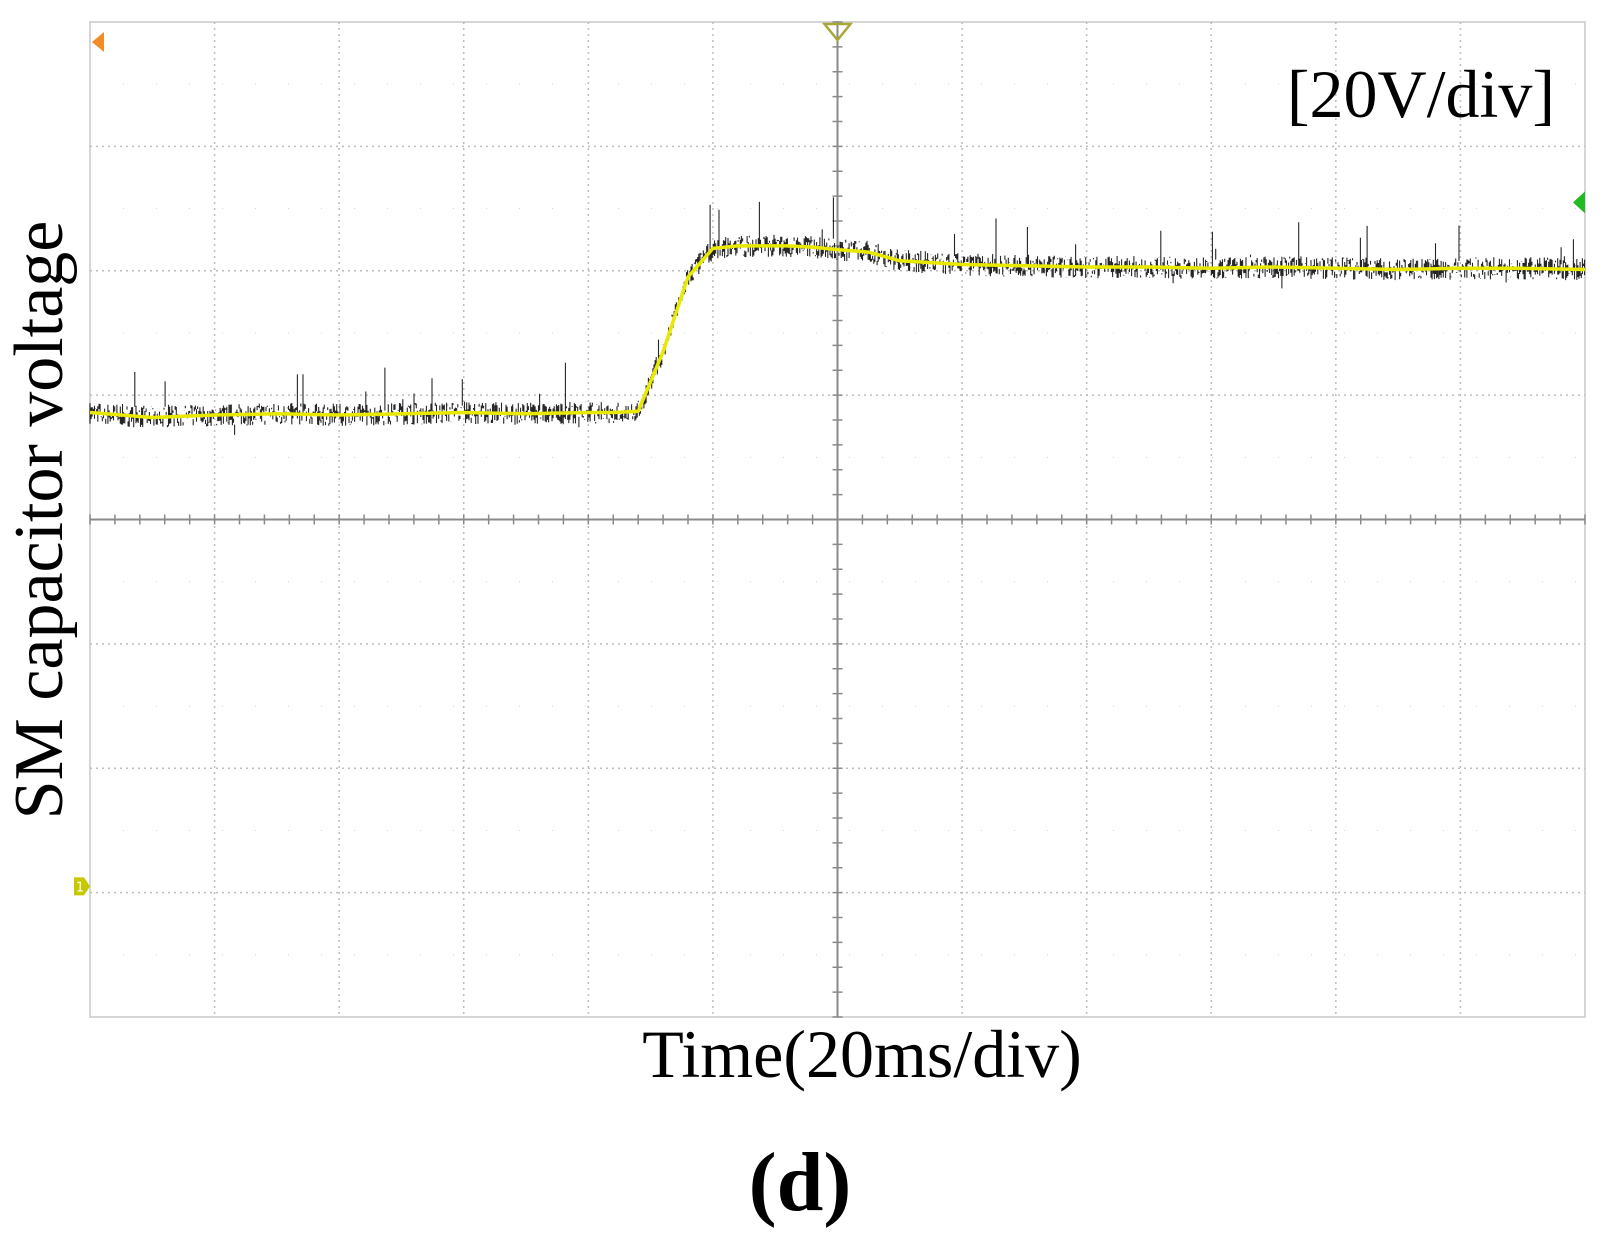 This screenshot has height=1233, width=1608. Describe the element at coordinates (862, 1054) in the screenshot. I see `x-axis-label: Time(20ms/div)` at that location.